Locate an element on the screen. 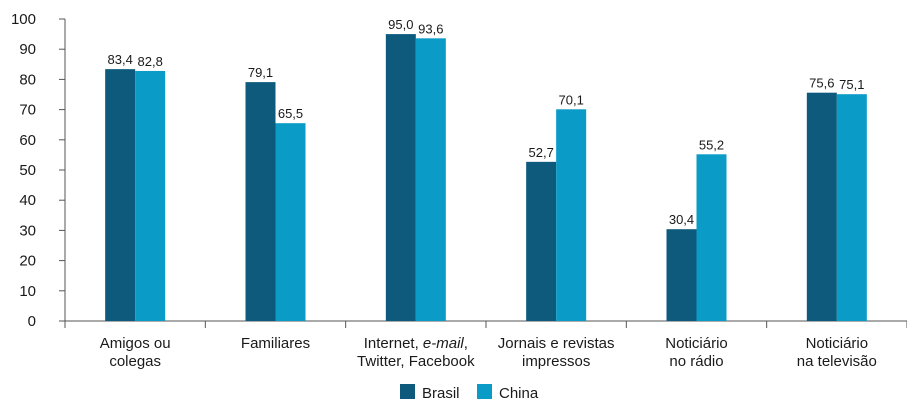  x-category-label: Internet, e-mail, Twitter, Facebook is located at coordinates (416, 352).